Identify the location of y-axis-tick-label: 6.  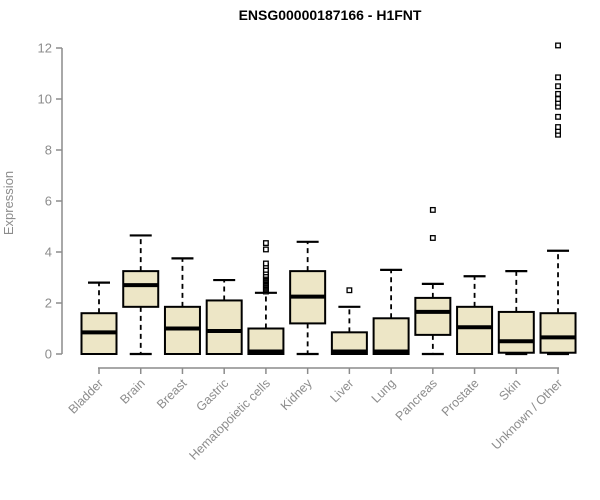
(48, 201).